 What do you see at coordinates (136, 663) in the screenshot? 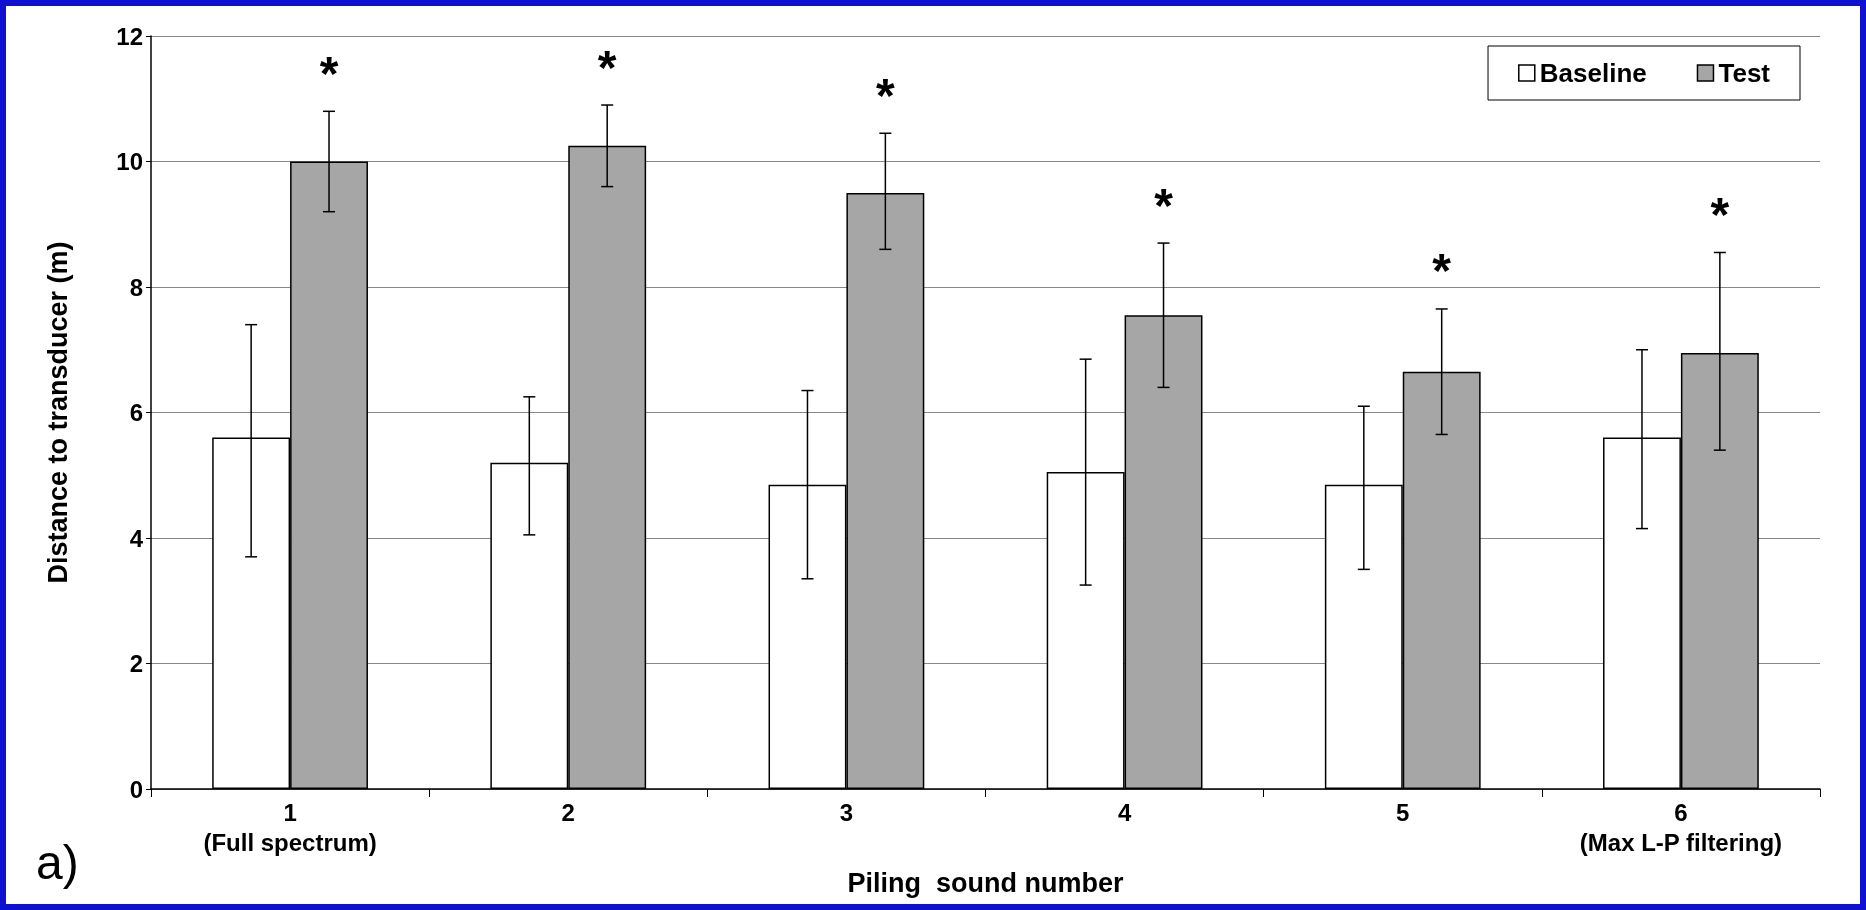
I see `y-tick-label: 2` at bounding box center [136, 663].